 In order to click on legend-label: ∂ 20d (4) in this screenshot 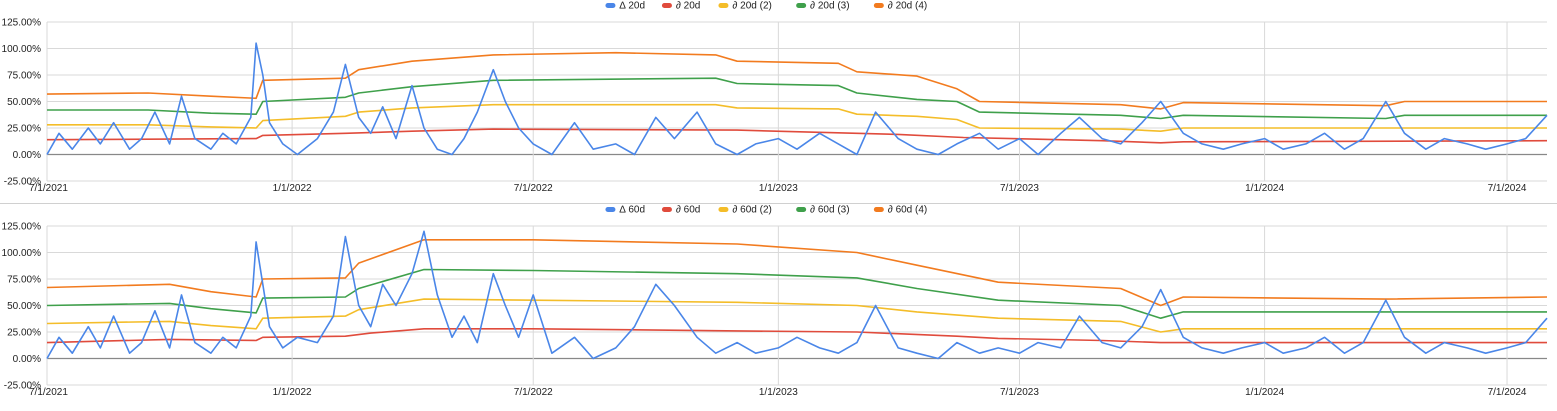, I will do `click(907, 6)`.